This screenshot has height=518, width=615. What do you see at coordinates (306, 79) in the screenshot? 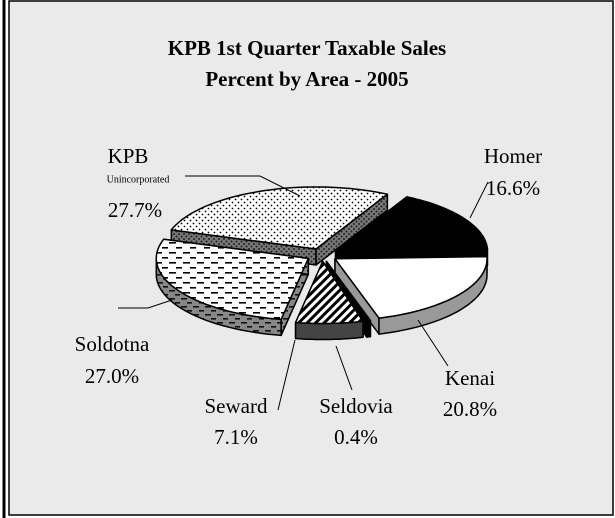
I see `chart-subtitle: Percent by Area - 2005` at bounding box center [306, 79].